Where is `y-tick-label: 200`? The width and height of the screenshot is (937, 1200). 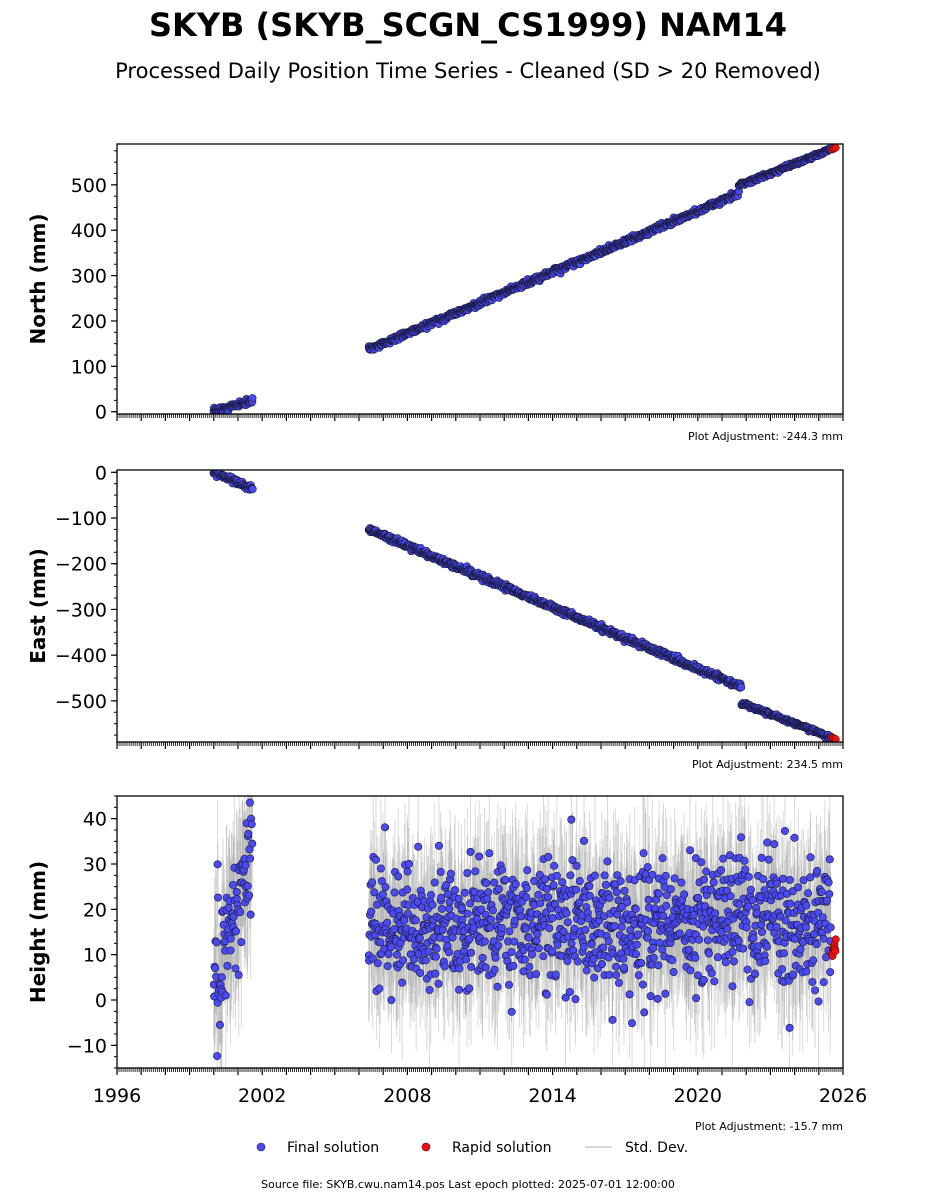 y-tick-label: 200 is located at coordinates (89, 322).